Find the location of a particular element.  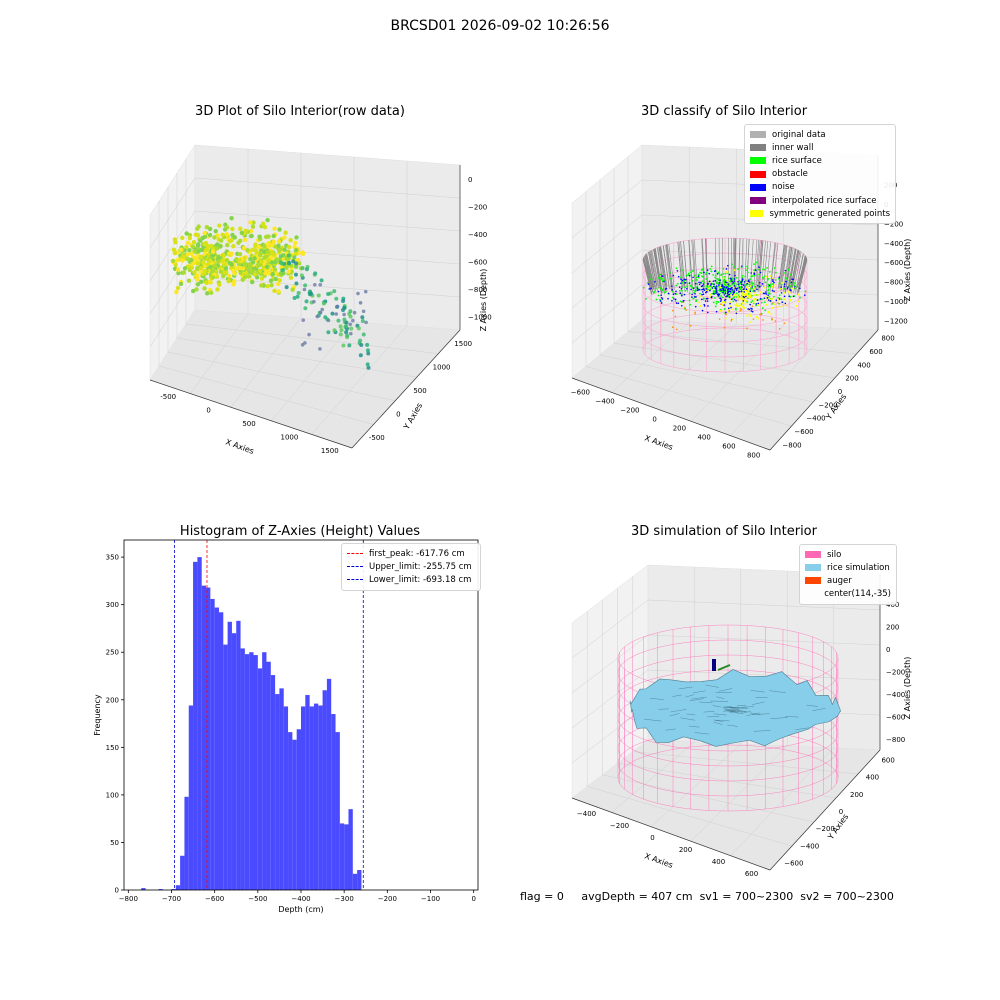

silo-ring is located at coordinates (725, 275).